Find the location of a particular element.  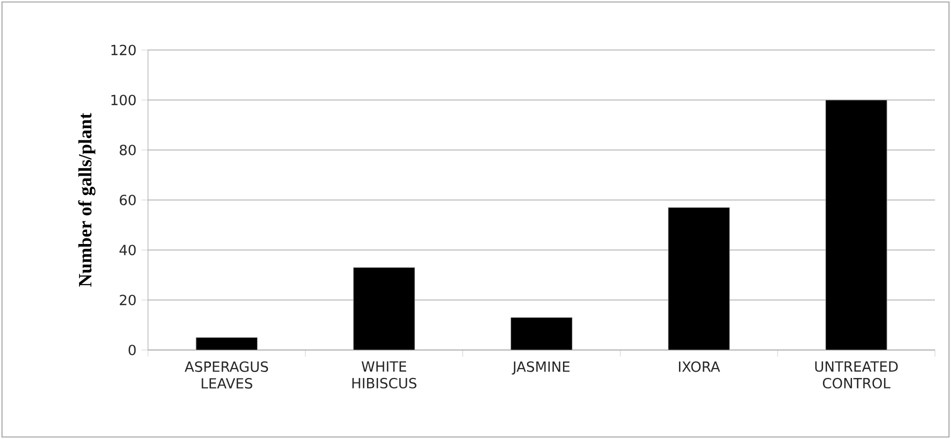

y-tick-label: 120 is located at coordinates (123, 50).